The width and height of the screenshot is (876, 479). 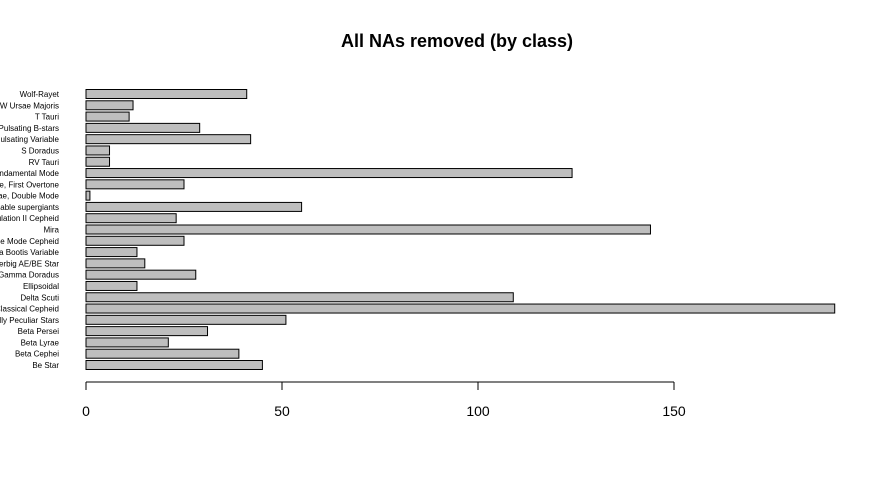 What do you see at coordinates (86, 411) in the screenshot?
I see `x-tick-label: 0` at bounding box center [86, 411].